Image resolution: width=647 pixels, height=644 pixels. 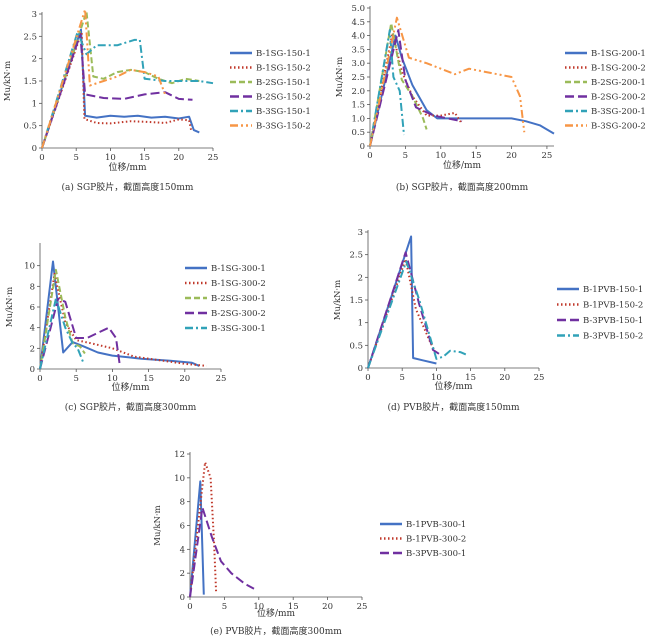 What do you see at coordinates (436, 554) in the screenshot?
I see `legend-label: B-3PVB-300-1` at bounding box center [436, 554].